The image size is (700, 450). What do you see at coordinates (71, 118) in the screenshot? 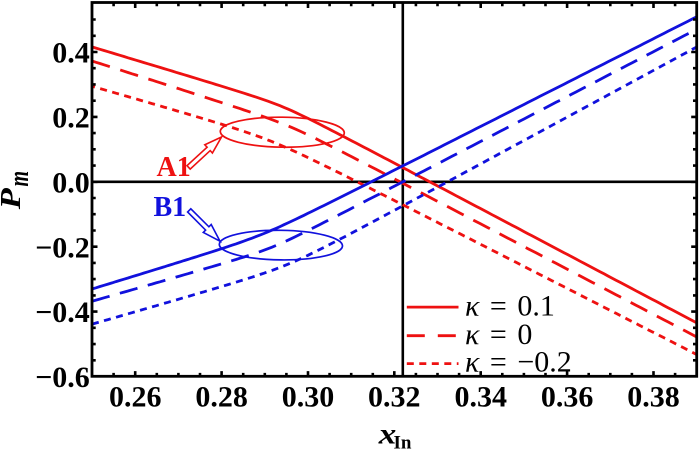
I see `svg-text: 0.2` at bounding box center [71, 118].